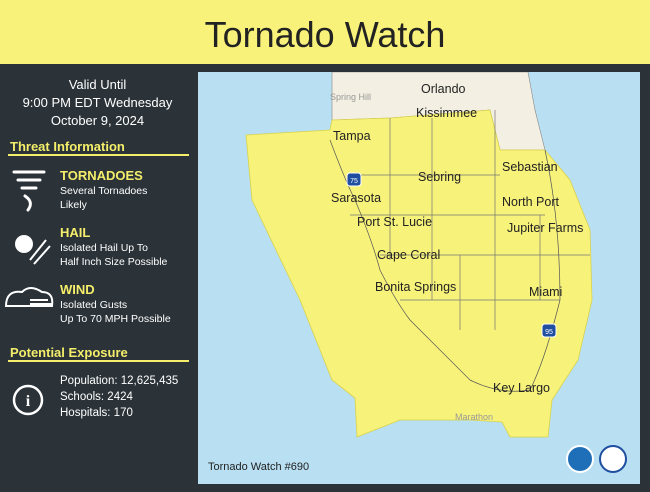 The width and height of the screenshot is (650, 492). Describe the element at coordinates (97, 102) in the screenshot. I see `valid-time: 9:00 PM EDT Wednesday` at that location.